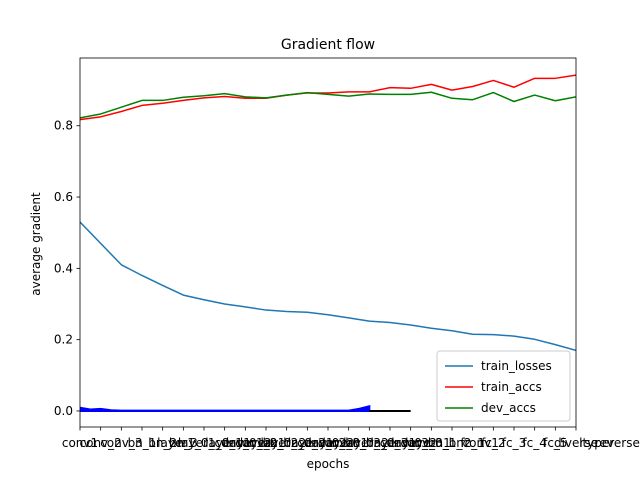 The image size is (640, 484). Describe the element at coordinates (63, 126) in the screenshot. I see `y-tick-label: 0.8` at that location.